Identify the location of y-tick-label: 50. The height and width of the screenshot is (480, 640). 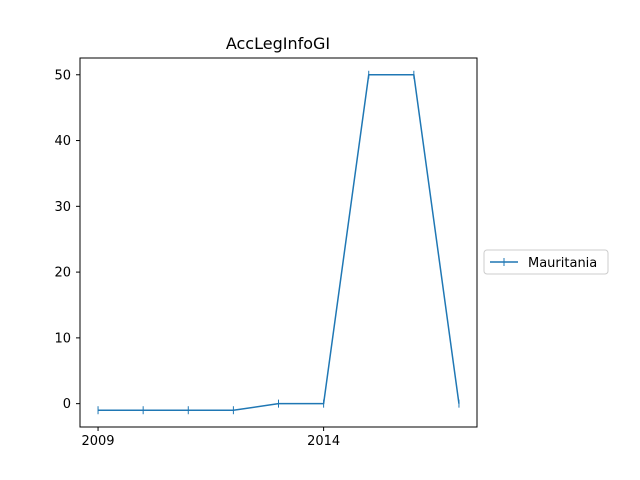
(62, 75).